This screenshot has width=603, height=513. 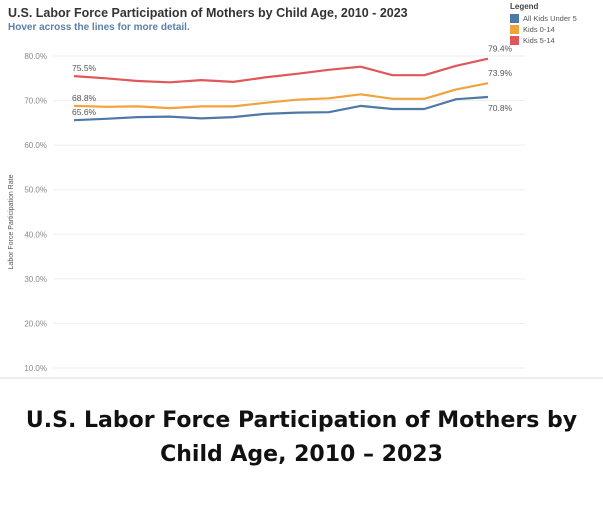 I want to click on y-axis: 10.0% 20.0% 30.0% 40.0% 50.0% 60.0% 70.0% 80.0%, so click(x=35, y=212).